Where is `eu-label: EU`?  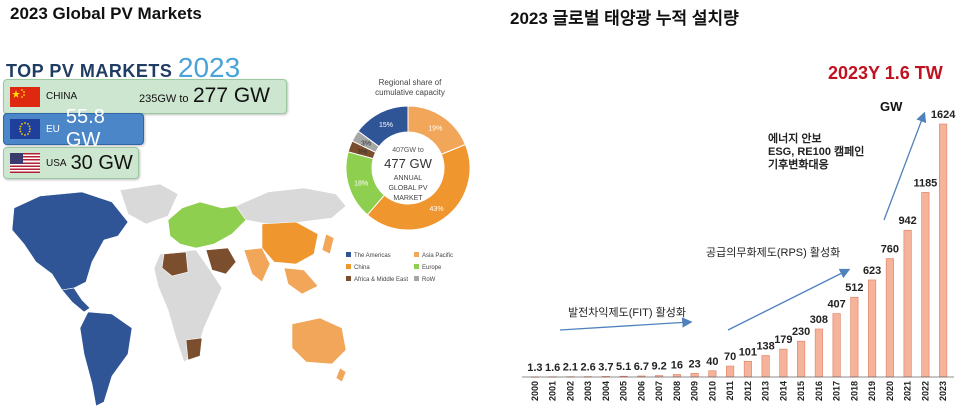
eu-label: EU is located at coordinates (53, 129).